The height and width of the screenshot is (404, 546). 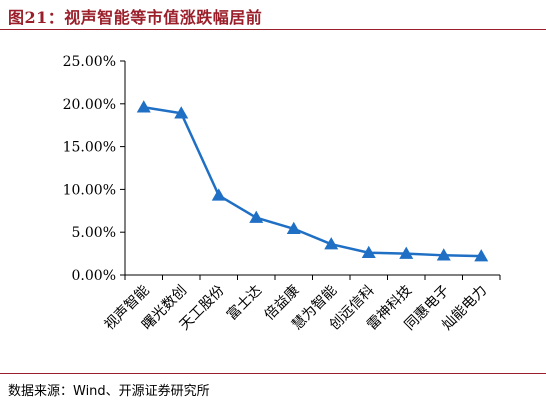 I want to click on figure-title: 图21：视声智能等市值涨跌幅居前, so click(x=135, y=17).